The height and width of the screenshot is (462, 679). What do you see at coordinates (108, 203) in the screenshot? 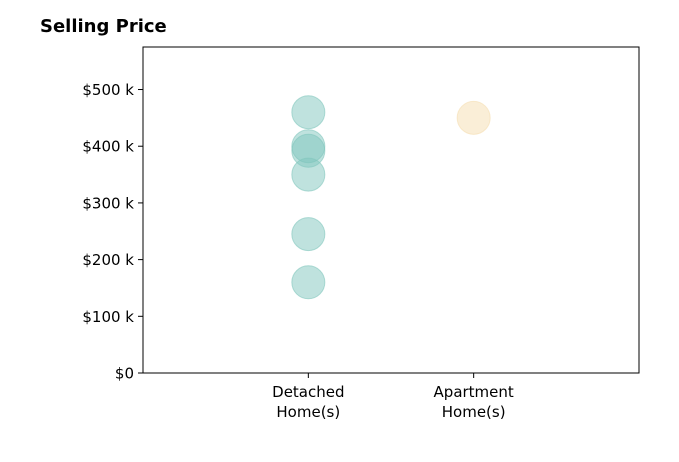
I see `y-tick-label: $300 k` at bounding box center [108, 203].